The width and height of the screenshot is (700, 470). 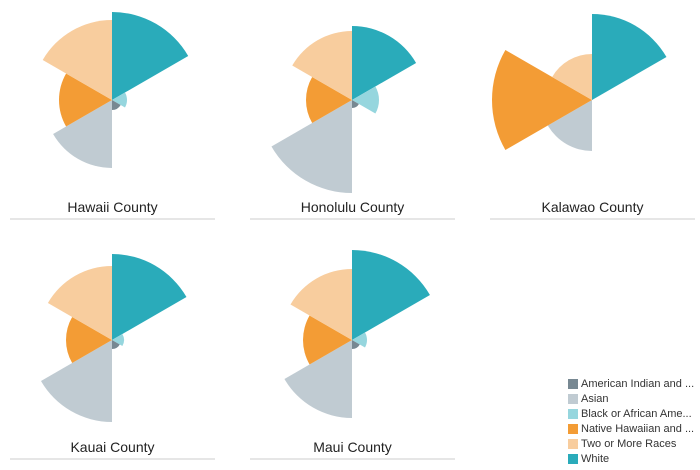 I want to click on panel-title: Hawaii County, so click(x=112, y=207).